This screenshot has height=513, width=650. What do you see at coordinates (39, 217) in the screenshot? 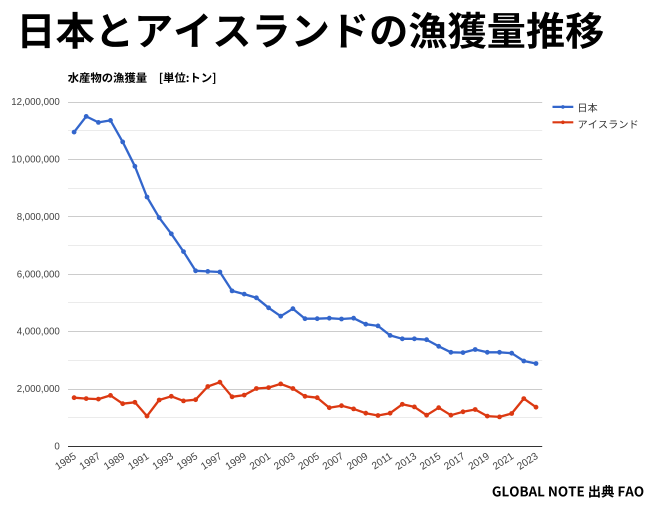
I see `svg-text: 8,000,000` at bounding box center [39, 217].